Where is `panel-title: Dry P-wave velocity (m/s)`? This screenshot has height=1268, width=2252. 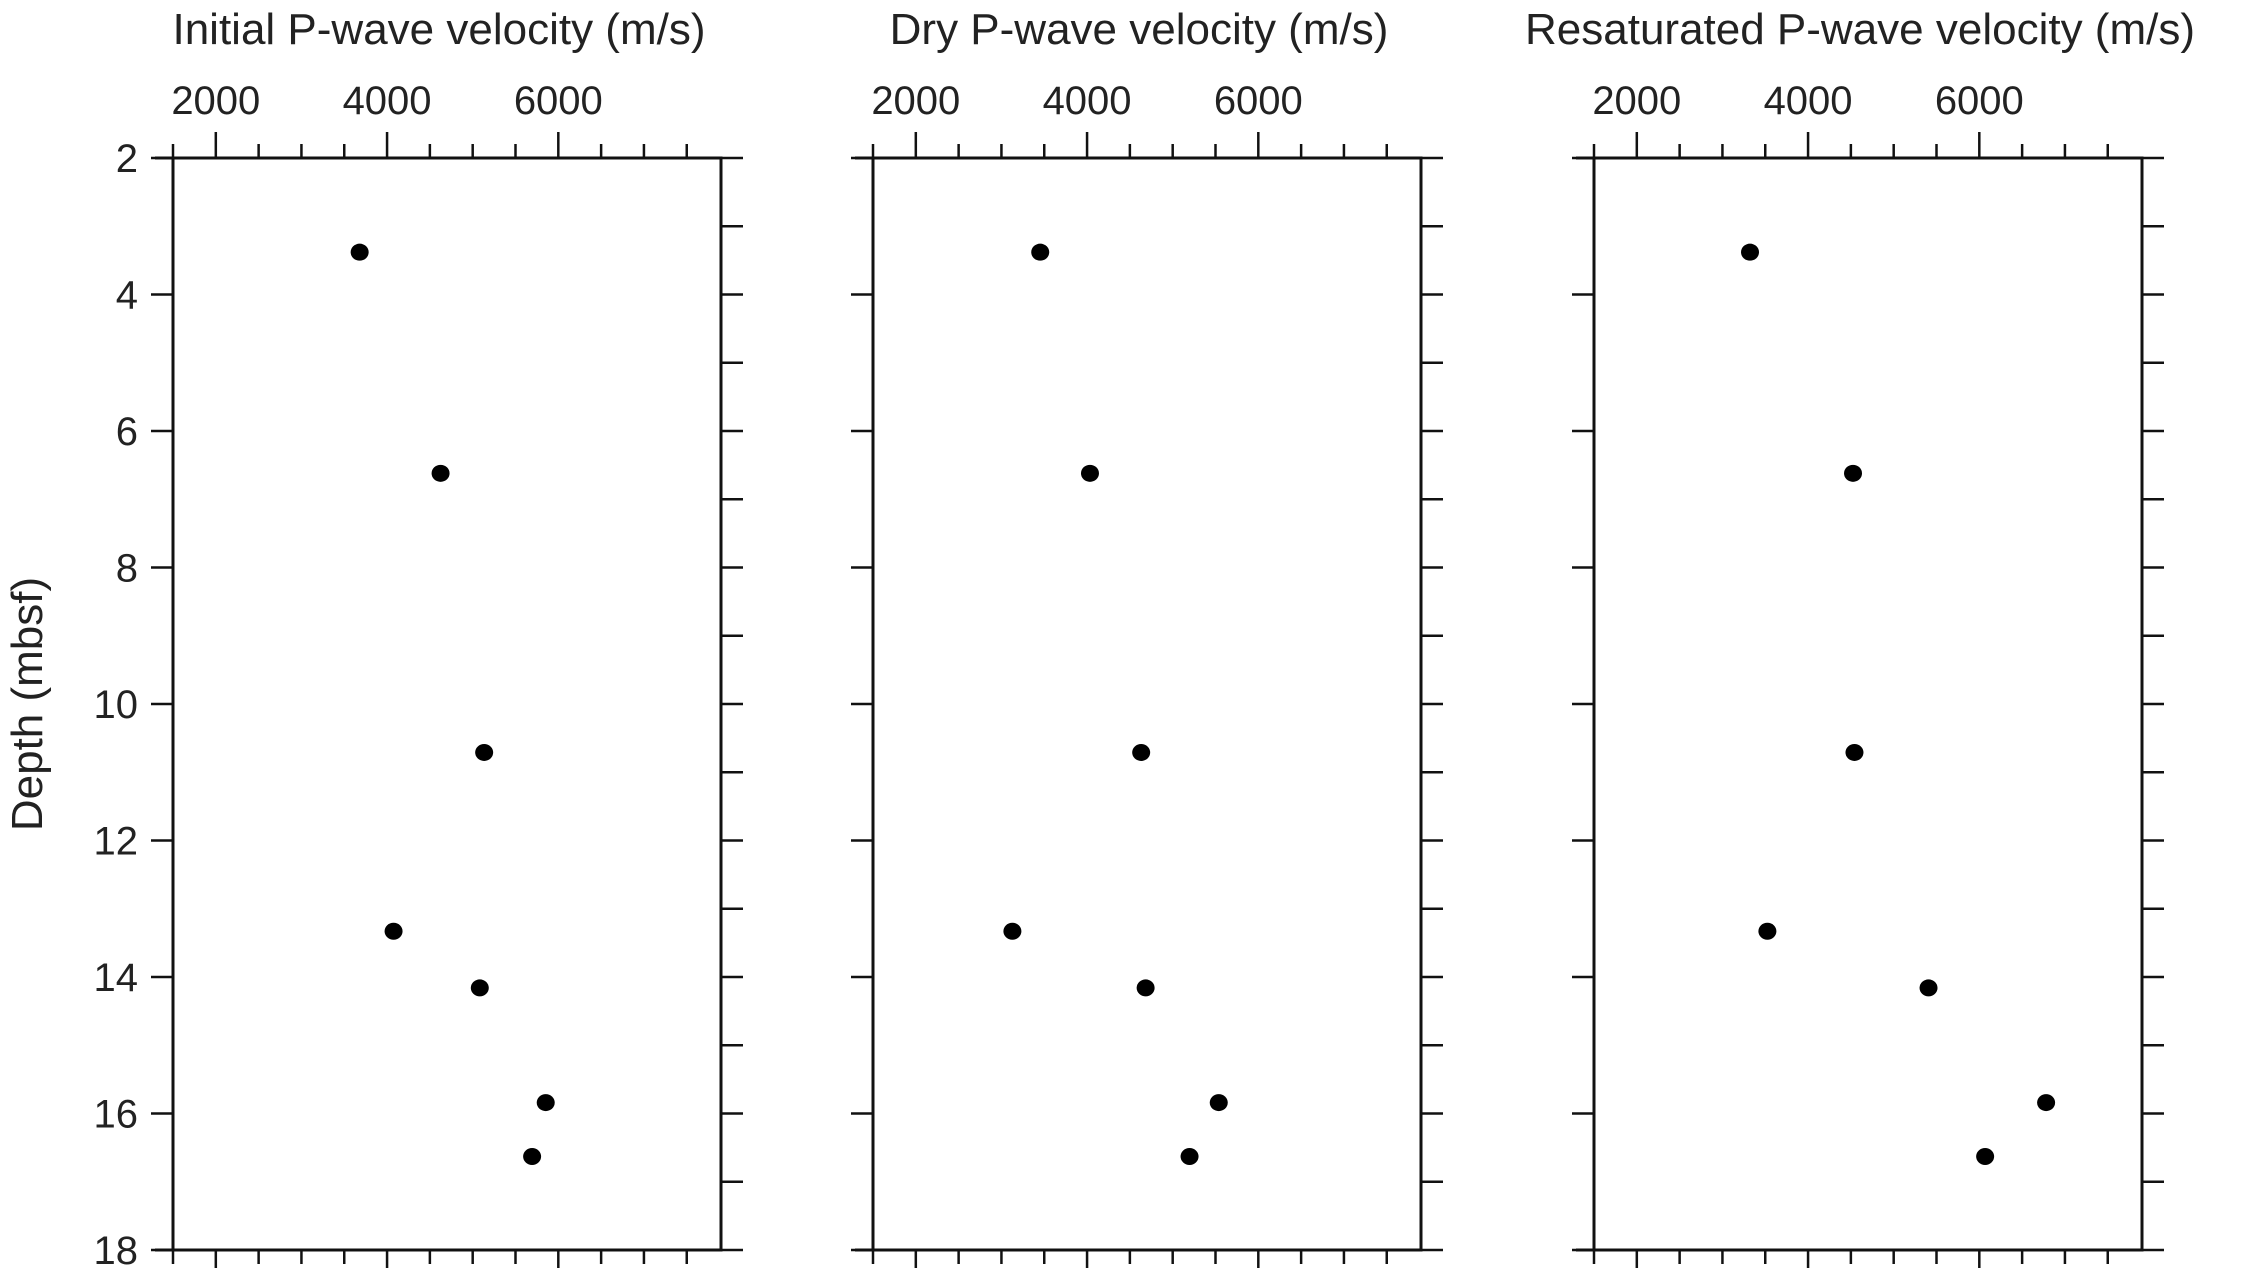
panel-title: Dry P-wave velocity (m/s) is located at coordinates (1139, 29).